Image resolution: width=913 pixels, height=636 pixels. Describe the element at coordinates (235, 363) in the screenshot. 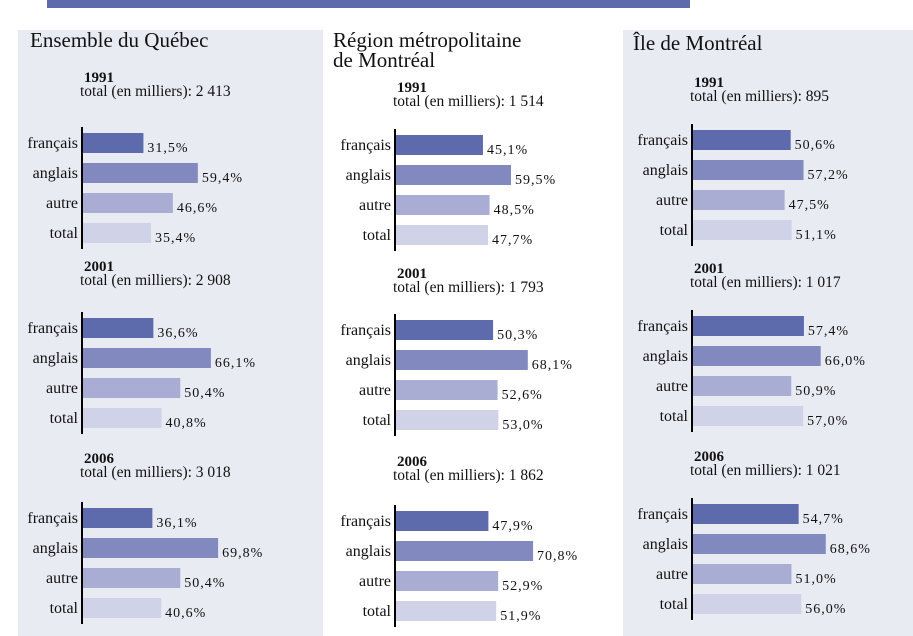

I see `value-label: 66,1%` at that location.